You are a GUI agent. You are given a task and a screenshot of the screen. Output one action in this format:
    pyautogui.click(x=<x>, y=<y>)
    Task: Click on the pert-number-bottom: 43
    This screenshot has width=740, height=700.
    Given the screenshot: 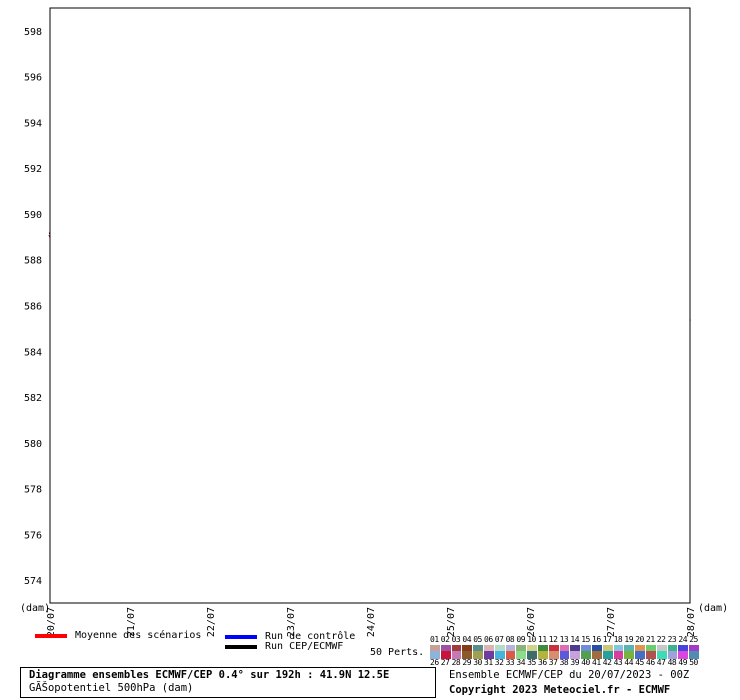 What is the action you would take?
    pyautogui.click(x=618, y=662)
    